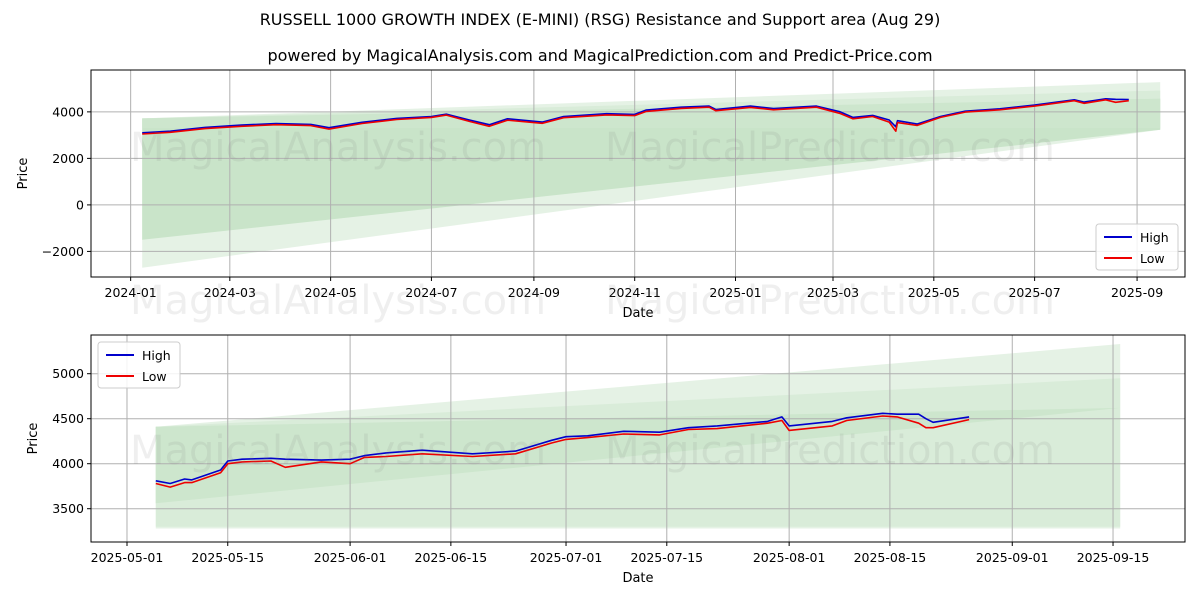 The width and height of the screenshot is (1200, 600). Describe the element at coordinates (1154, 237) in the screenshot. I see `top-legend-label-high: High` at that location.